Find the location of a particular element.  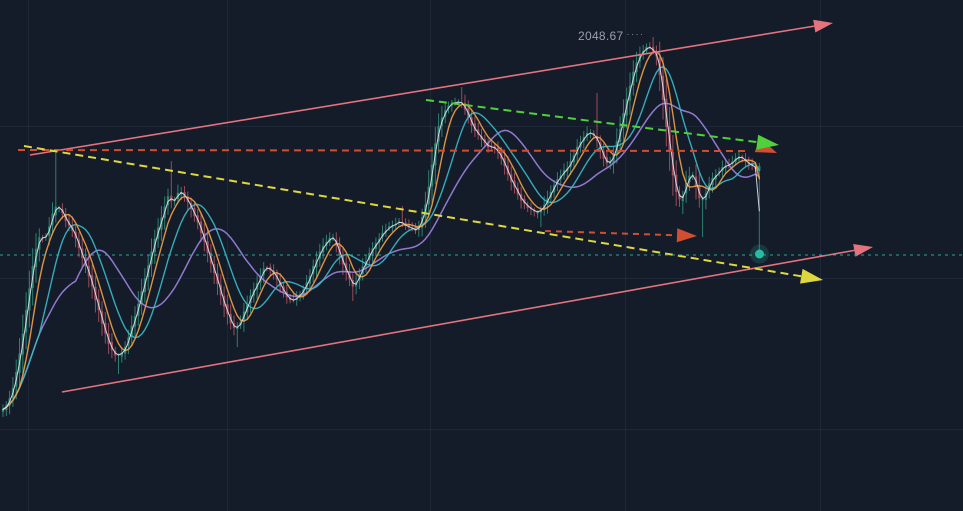

descending-dashed-green is located at coordinates (591, 121).